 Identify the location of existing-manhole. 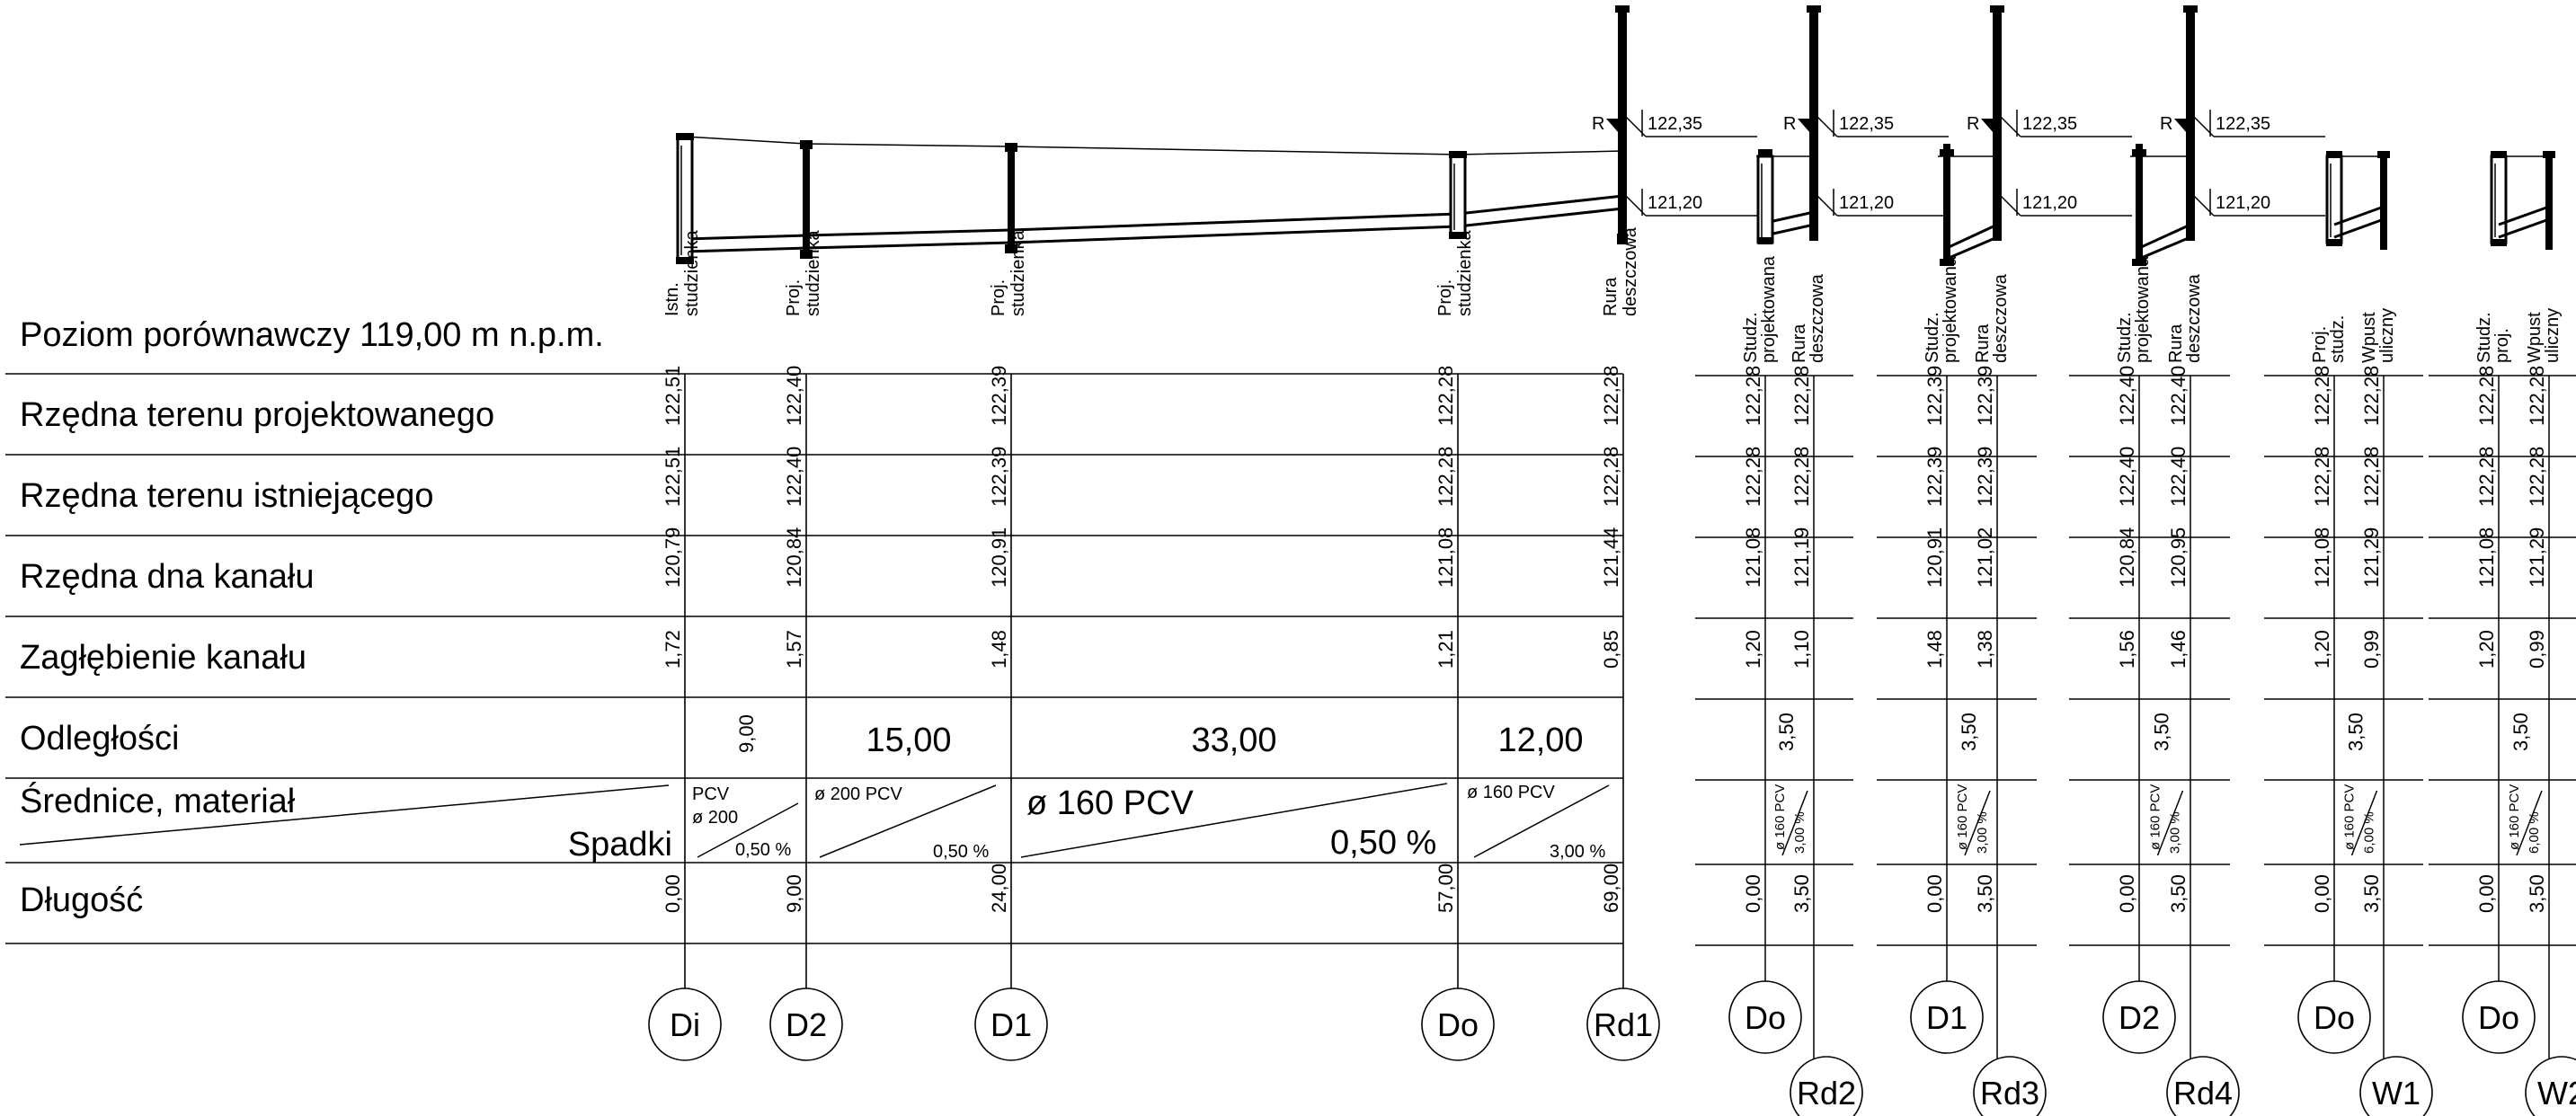
(1458, 194).